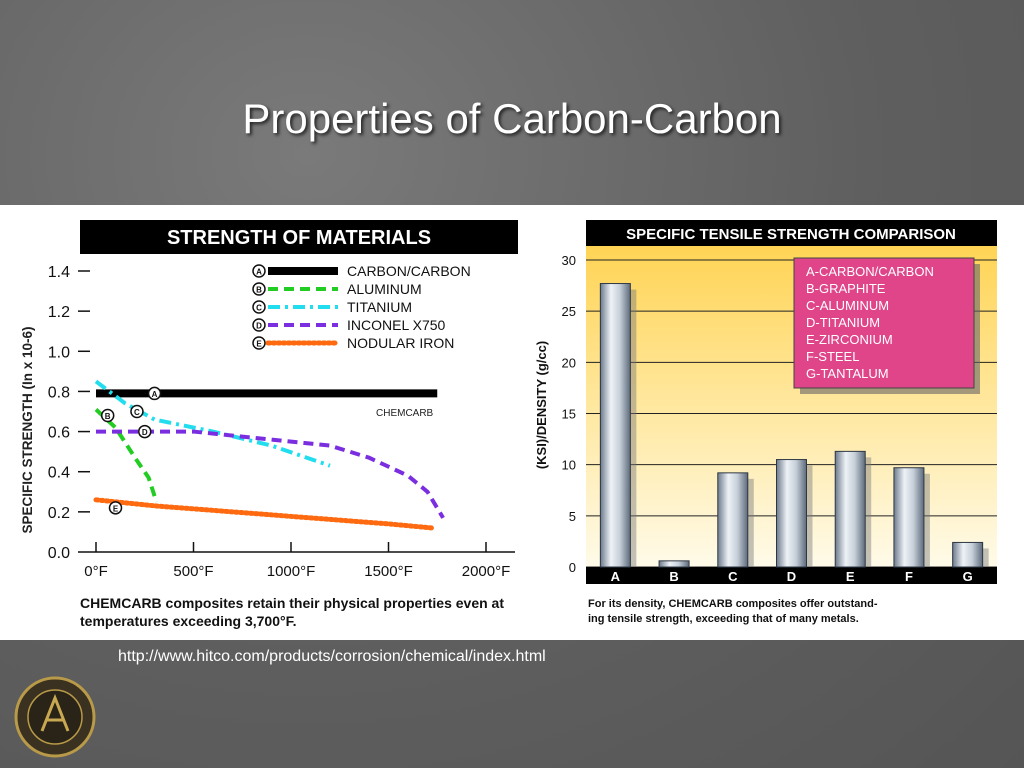 The width and height of the screenshot is (1024, 768). I want to click on y-tick-label: 0, so click(572, 567).